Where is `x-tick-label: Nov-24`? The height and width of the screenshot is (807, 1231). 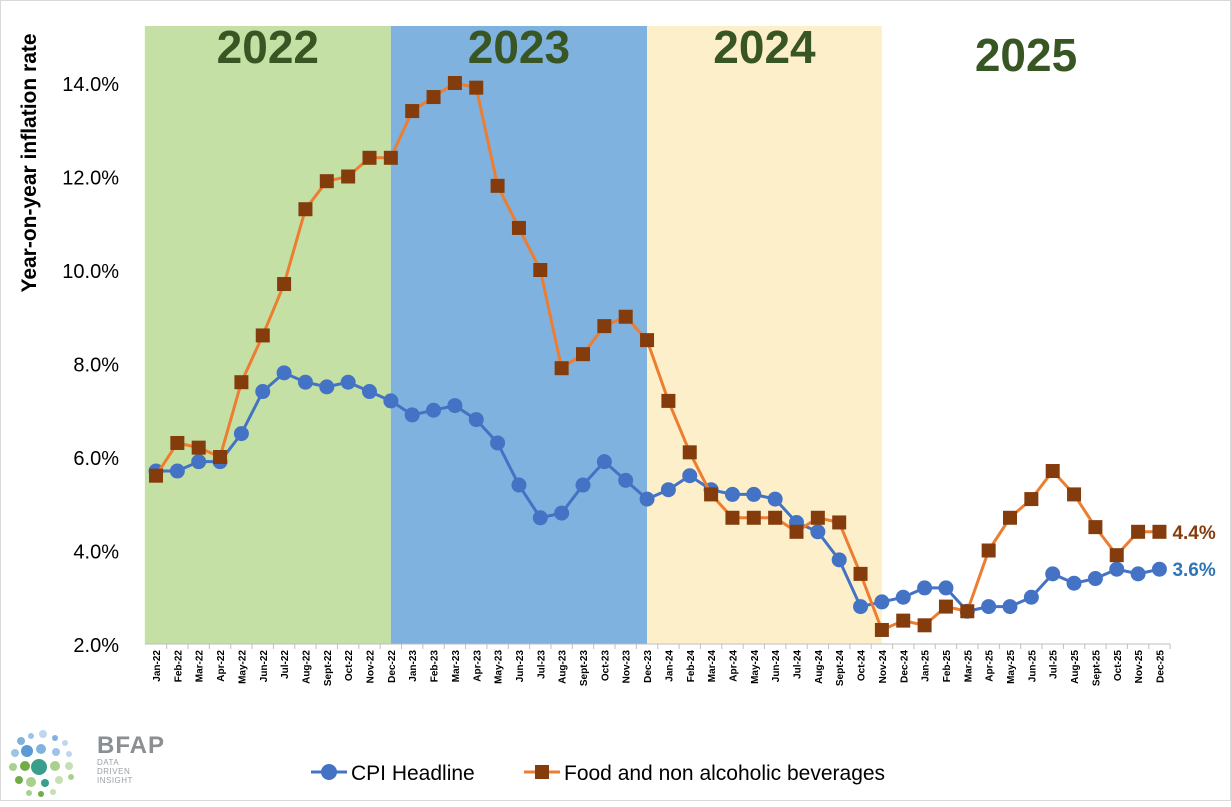
x-tick-label: Nov-24 is located at coordinates (883, 667).